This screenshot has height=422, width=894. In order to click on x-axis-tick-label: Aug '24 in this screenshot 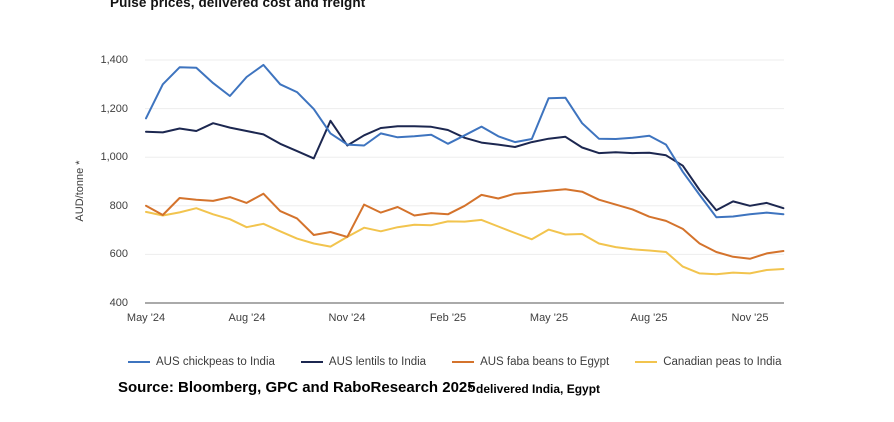, I will do `click(247, 318)`.